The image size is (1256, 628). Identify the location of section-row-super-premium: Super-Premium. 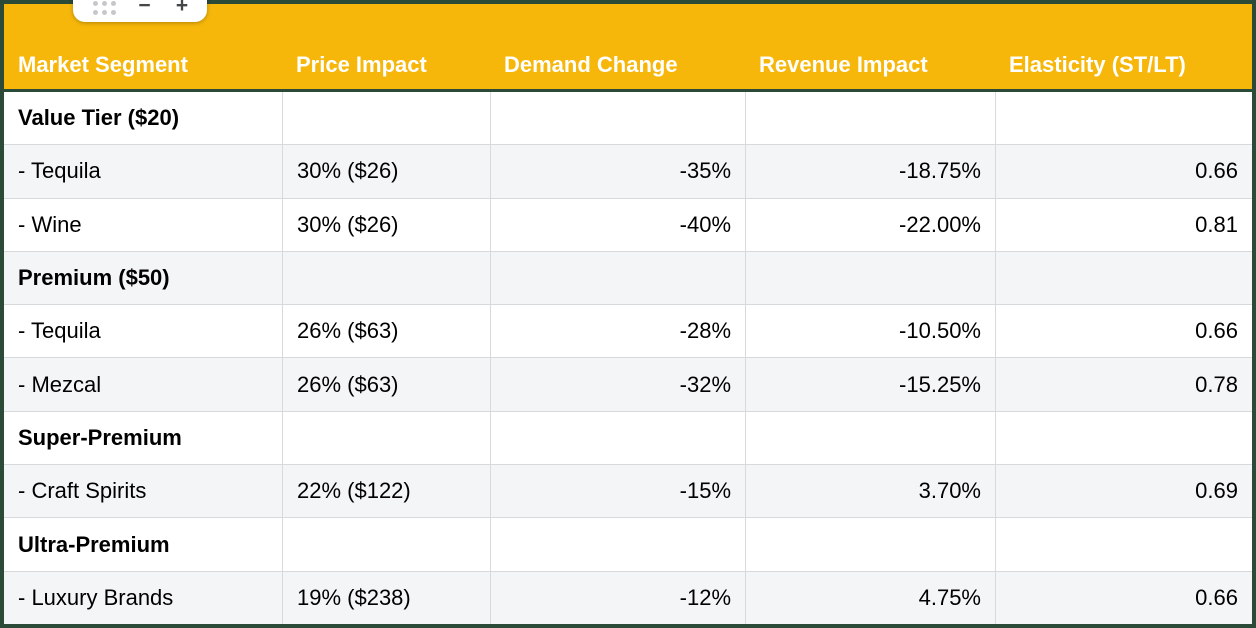
(628, 438).